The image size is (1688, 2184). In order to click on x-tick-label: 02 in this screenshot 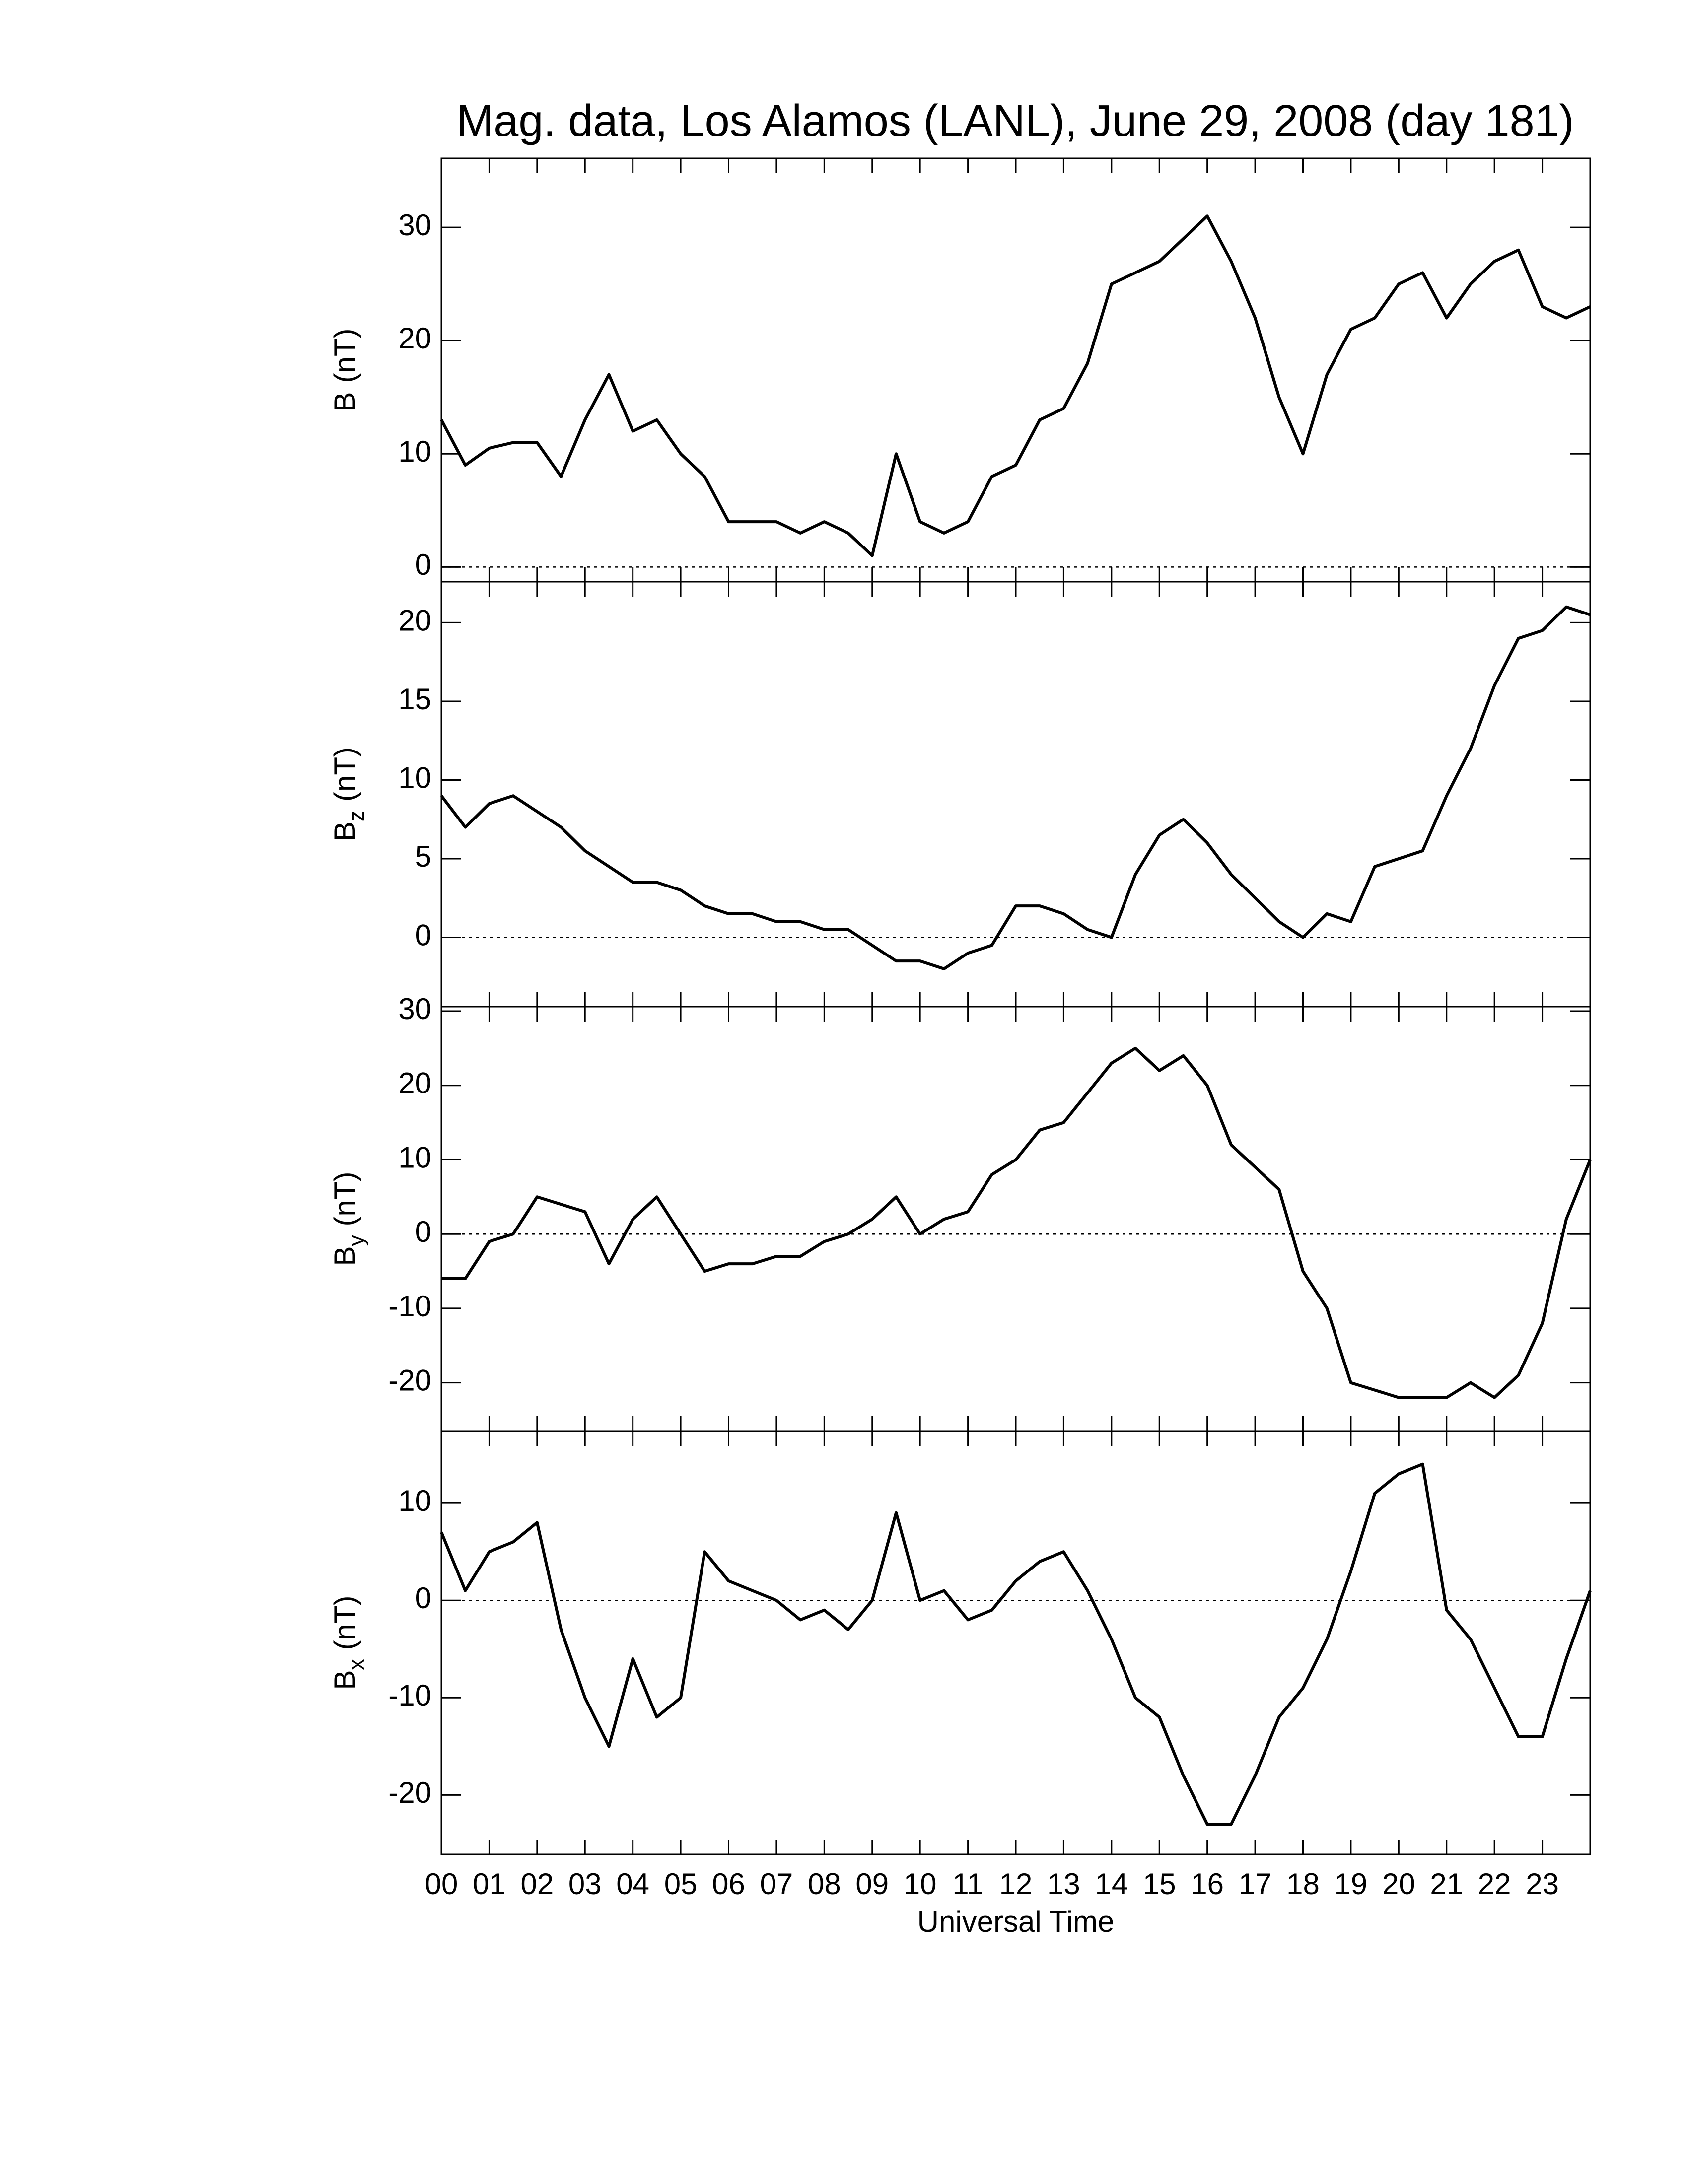, I will do `click(537, 1884)`.